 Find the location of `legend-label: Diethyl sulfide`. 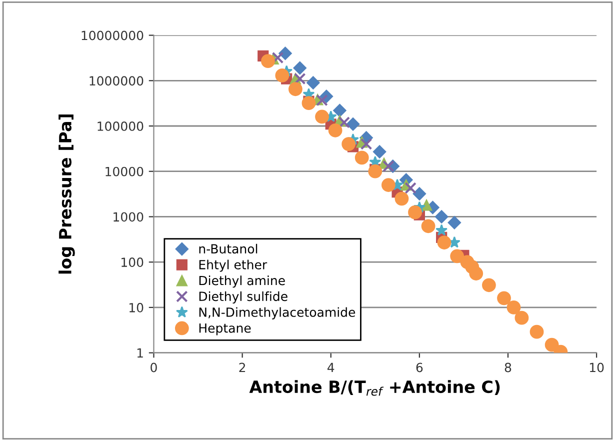

legend-label: Diethyl sulfide is located at coordinates (243, 297).